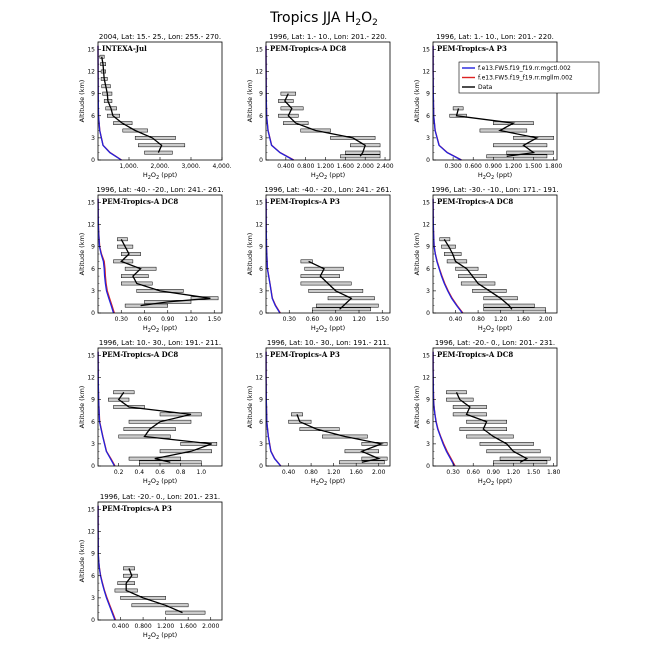 The image size is (648, 648). What do you see at coordinates (474, 472) in the screenshot?
I see `x-tick-label: 0.60` at bounding box center [474, 472].